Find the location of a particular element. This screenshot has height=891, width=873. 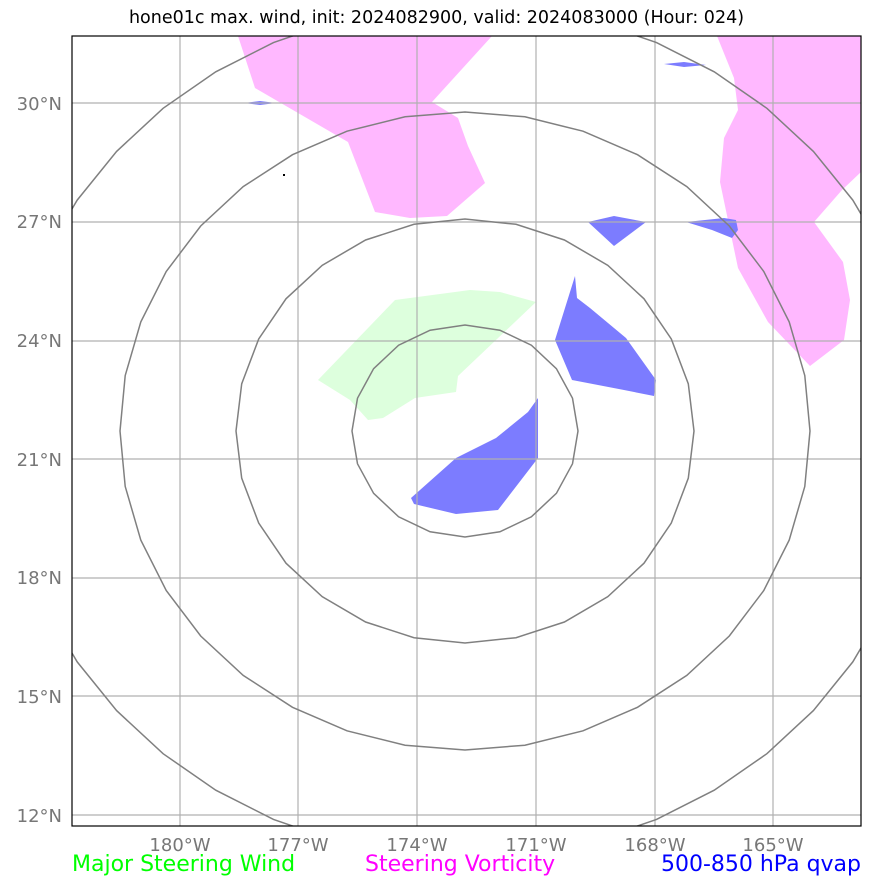

qvap-region-top is located at coordinates (685, 64).